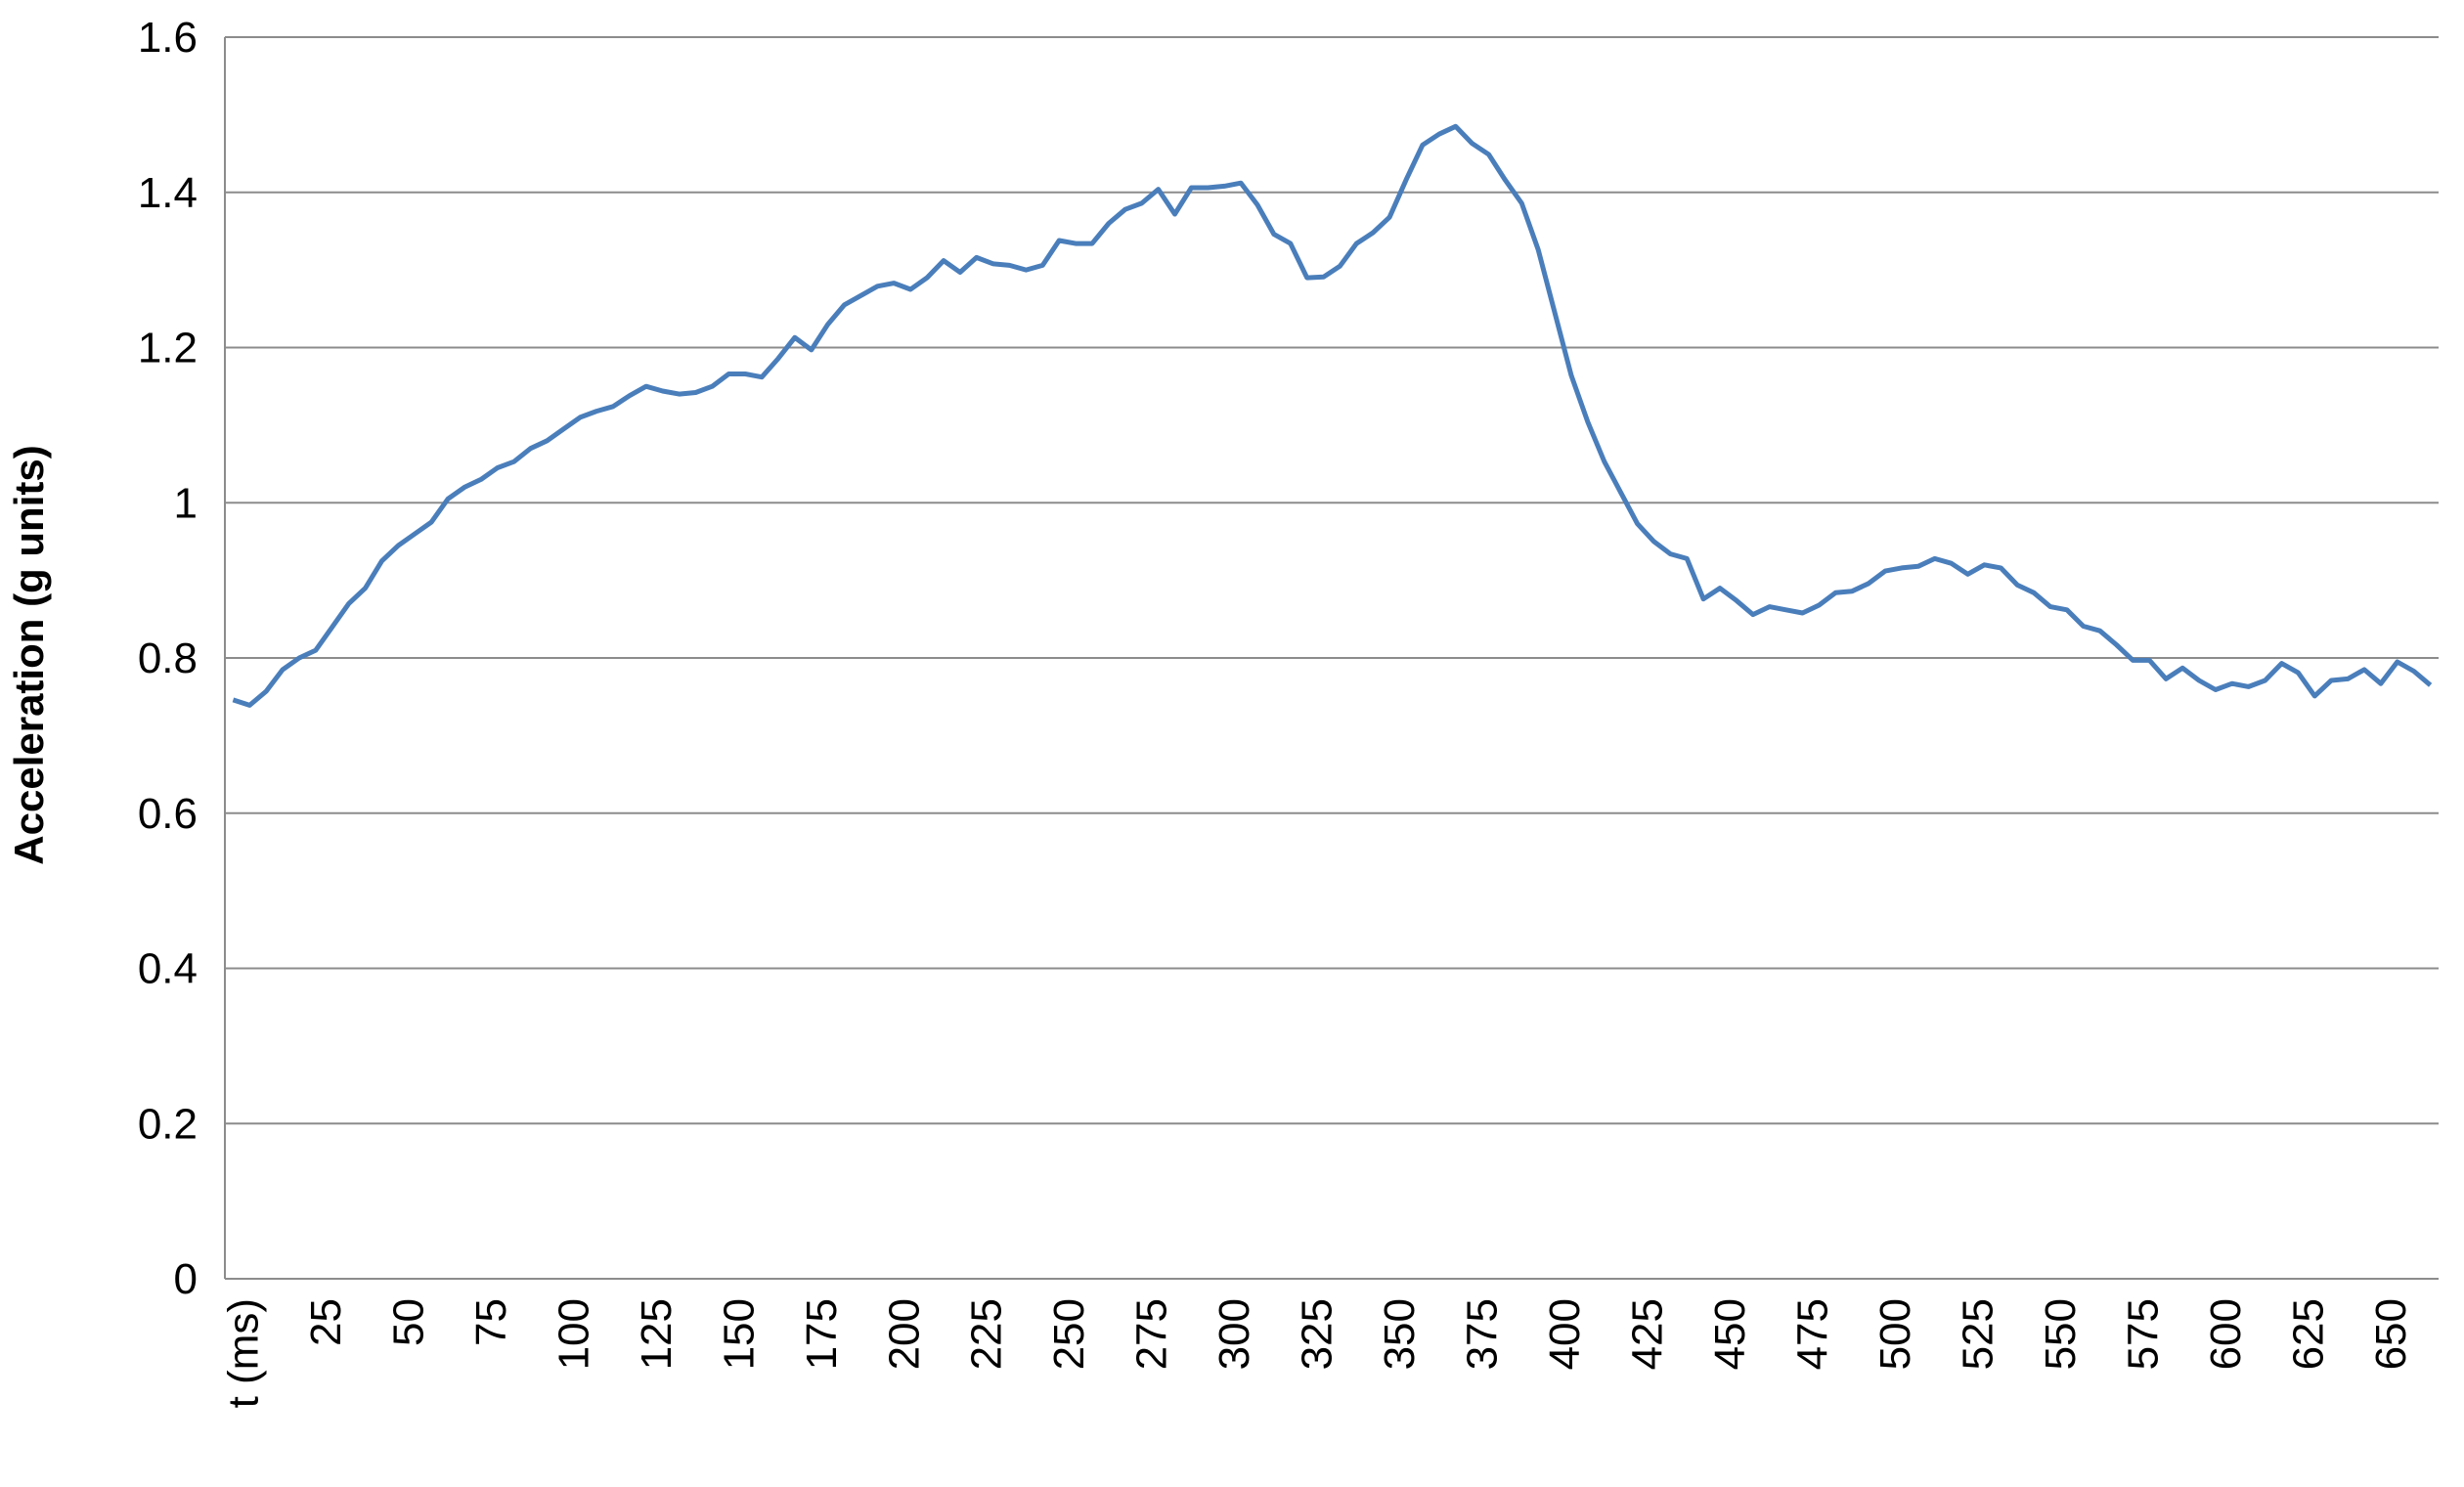  What do you see at coordinates (1400, 1334) in the screenshot?
I see `x-tick-label: 350` at bounding box center [1400, 1334].